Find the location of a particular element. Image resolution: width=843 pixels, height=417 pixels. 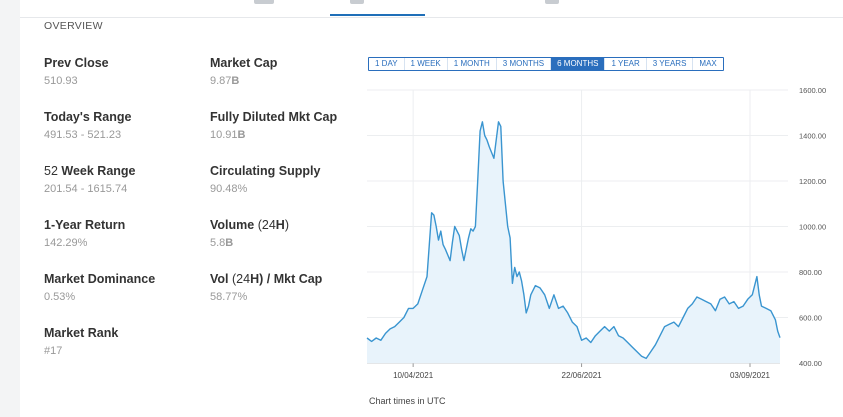

y-tick-label: 1200.00 is located at coordinates (812, 181).